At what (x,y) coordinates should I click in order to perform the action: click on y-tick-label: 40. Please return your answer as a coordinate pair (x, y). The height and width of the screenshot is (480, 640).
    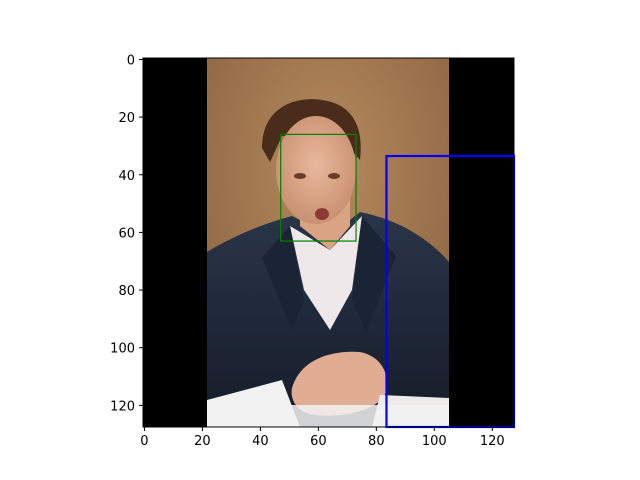
    Looking at the image, I should click on (126, 176).